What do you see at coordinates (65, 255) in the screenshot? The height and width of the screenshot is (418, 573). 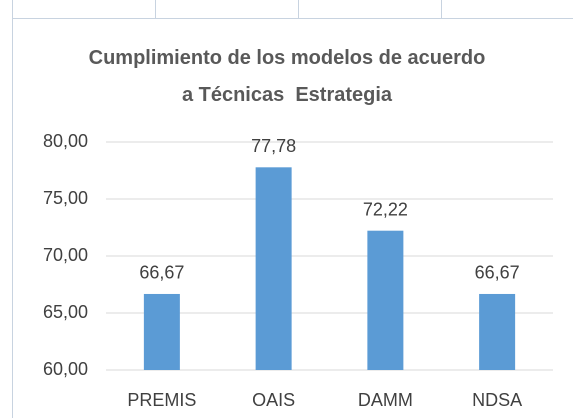 I see `y-tick-label: 70,00` at bounding box center [65, 255].